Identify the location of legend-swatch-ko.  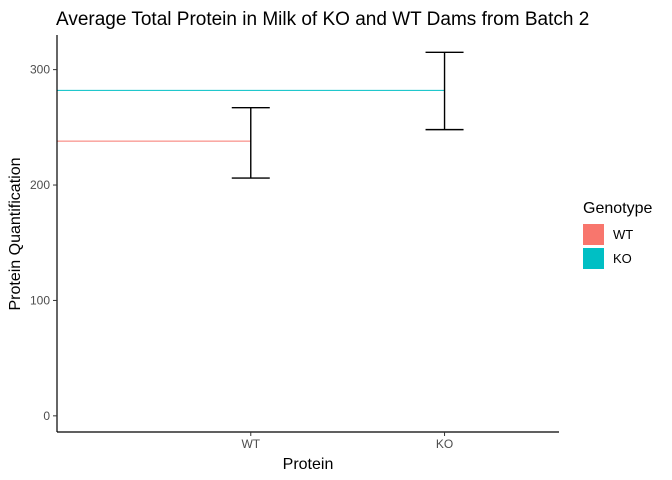
(593, 258).